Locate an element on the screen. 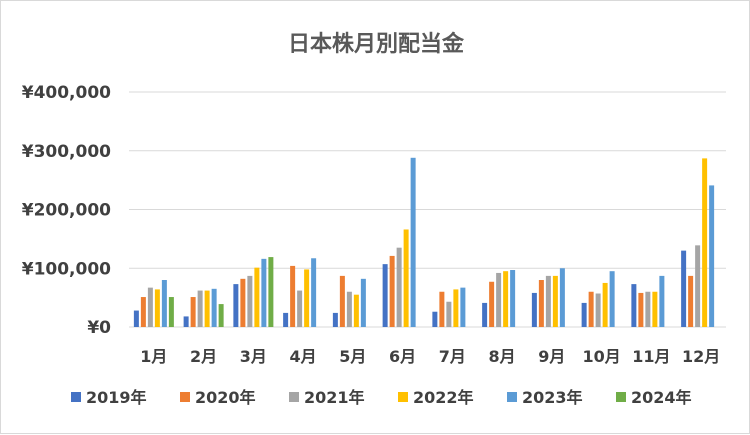 The height and width of the screenshot is (435, 750). bar-2019年-9月 is located at coordinates (534, 309).